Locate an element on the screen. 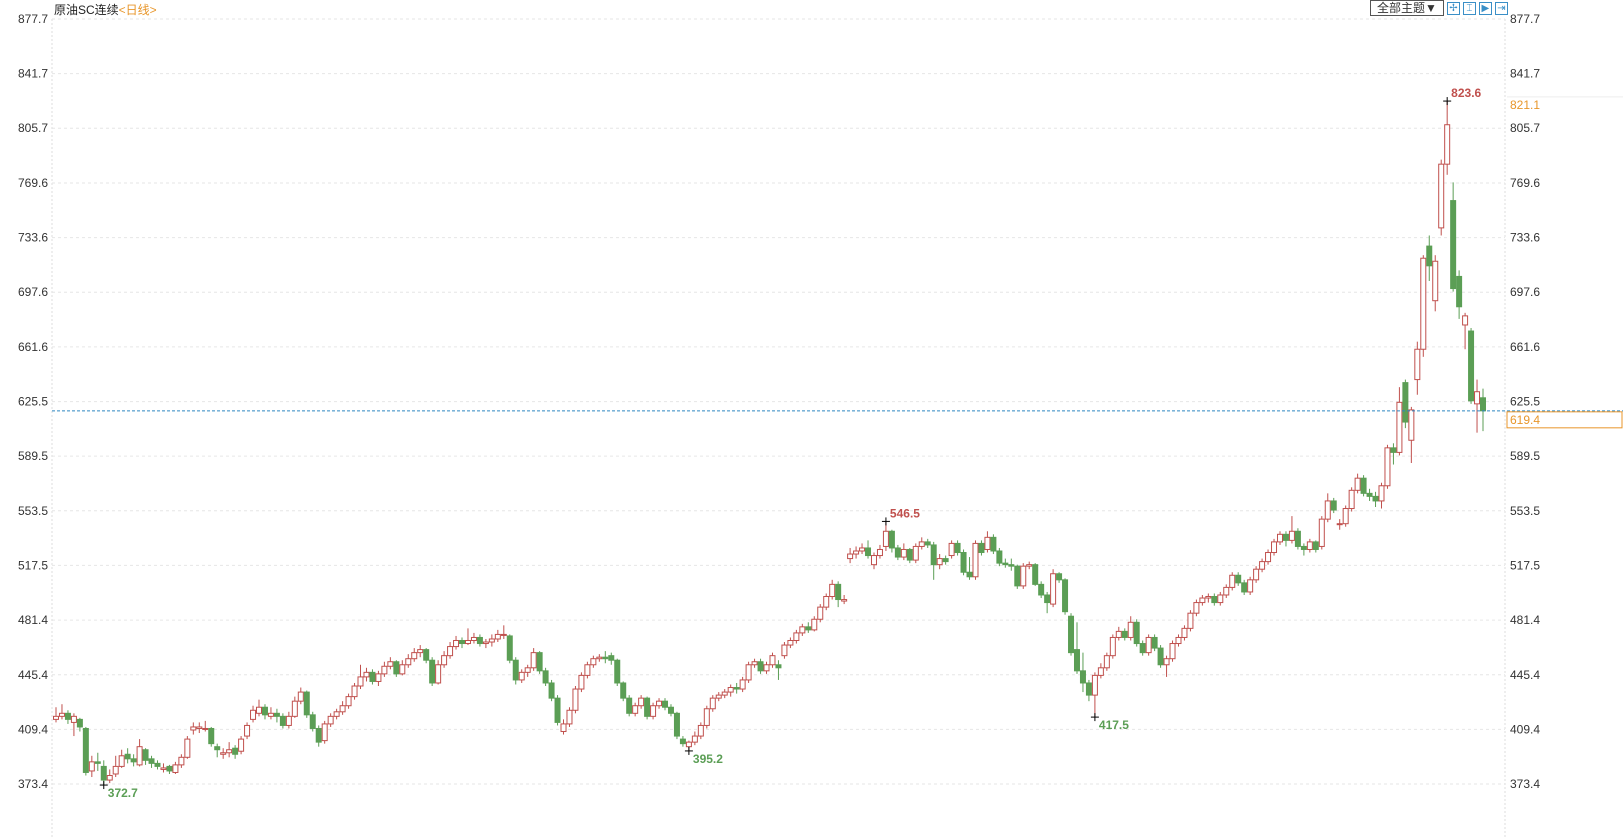 Image resolution: width=1623 pixels, height=839 pixels. current-price-box is located at coordinates (1564, 420).